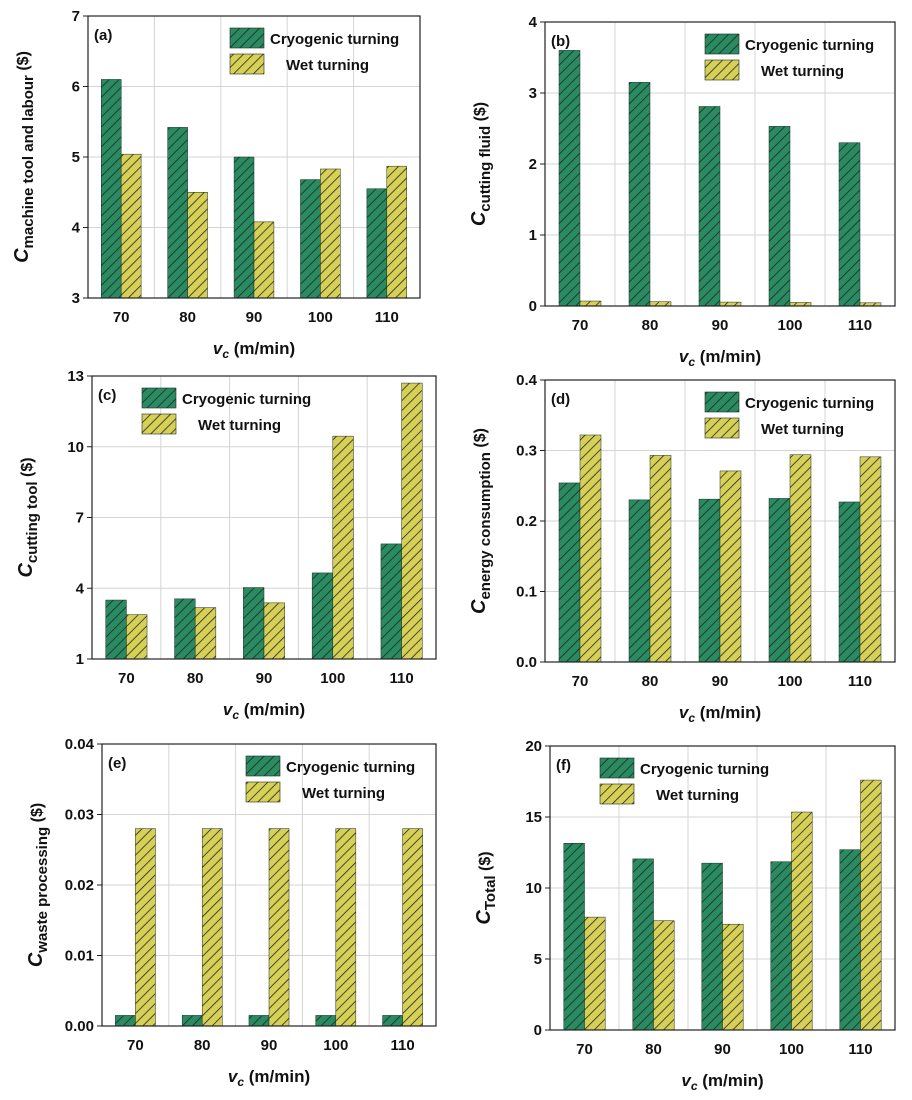 This screenshot has width=912, height=1100. I want to click on y-tick-label: 0, so click(538, 1030).